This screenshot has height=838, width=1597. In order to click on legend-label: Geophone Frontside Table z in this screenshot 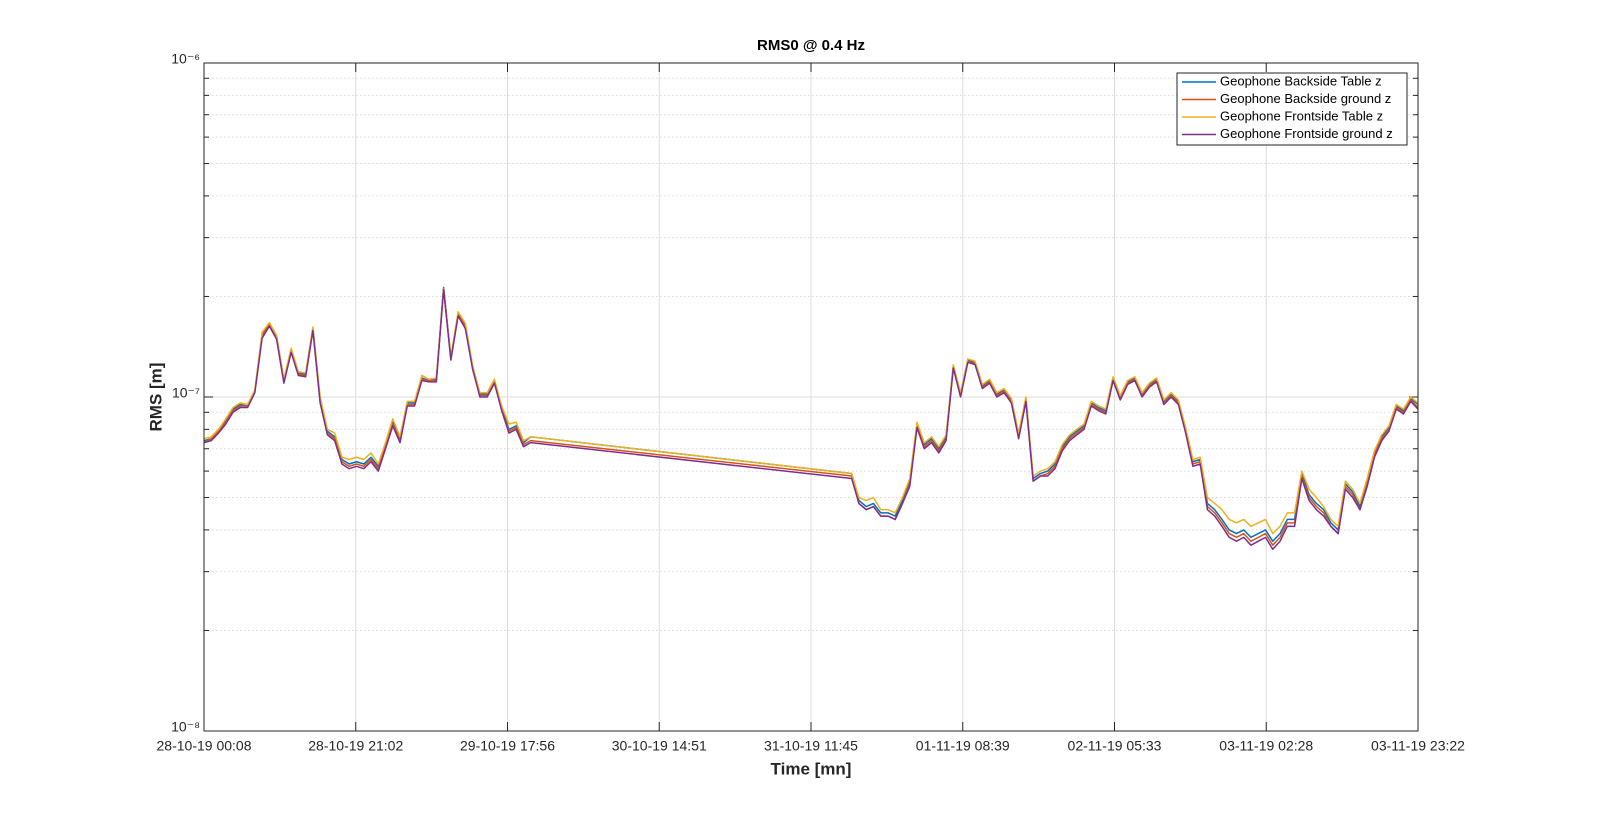, I will do `click(1301, 115)`.